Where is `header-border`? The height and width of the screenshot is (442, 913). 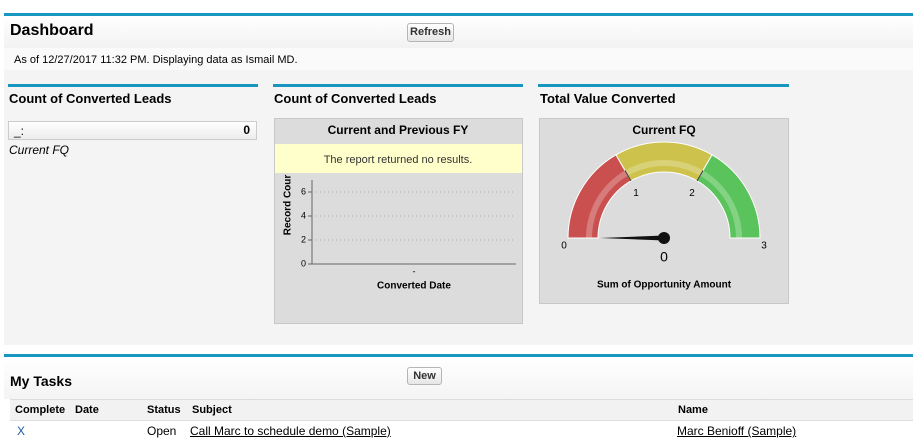 header-border is located at coordinates (458, 14).